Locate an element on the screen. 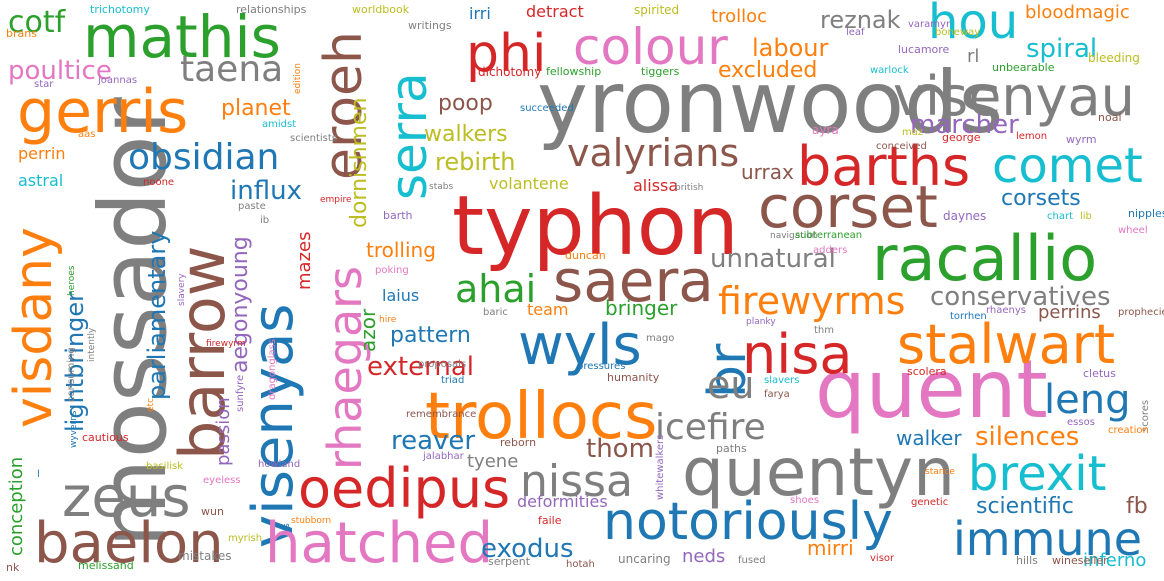 This screenshot has width=1164, height=581. word-walkers: walkers is located at coordinates (466, 134).